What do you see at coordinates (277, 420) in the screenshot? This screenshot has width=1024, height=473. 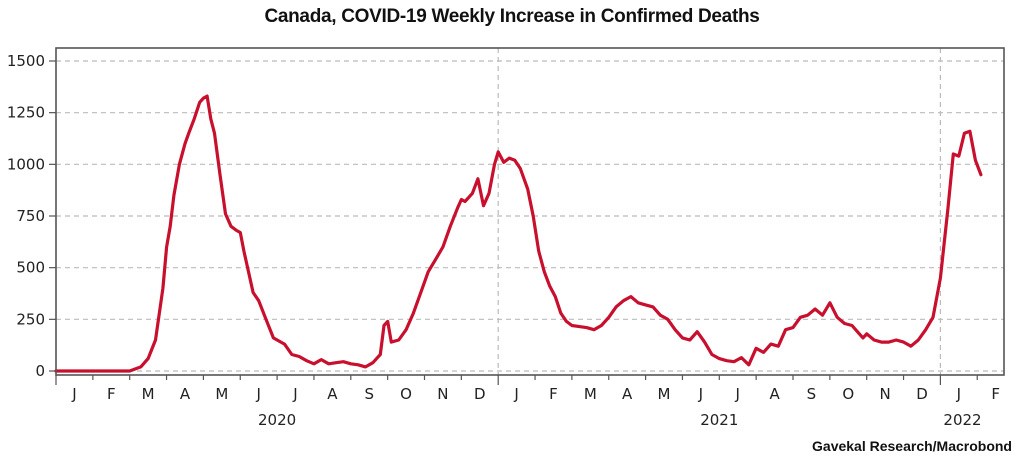 I see `x-year-label: 2020` at bounding box center [277, 420].